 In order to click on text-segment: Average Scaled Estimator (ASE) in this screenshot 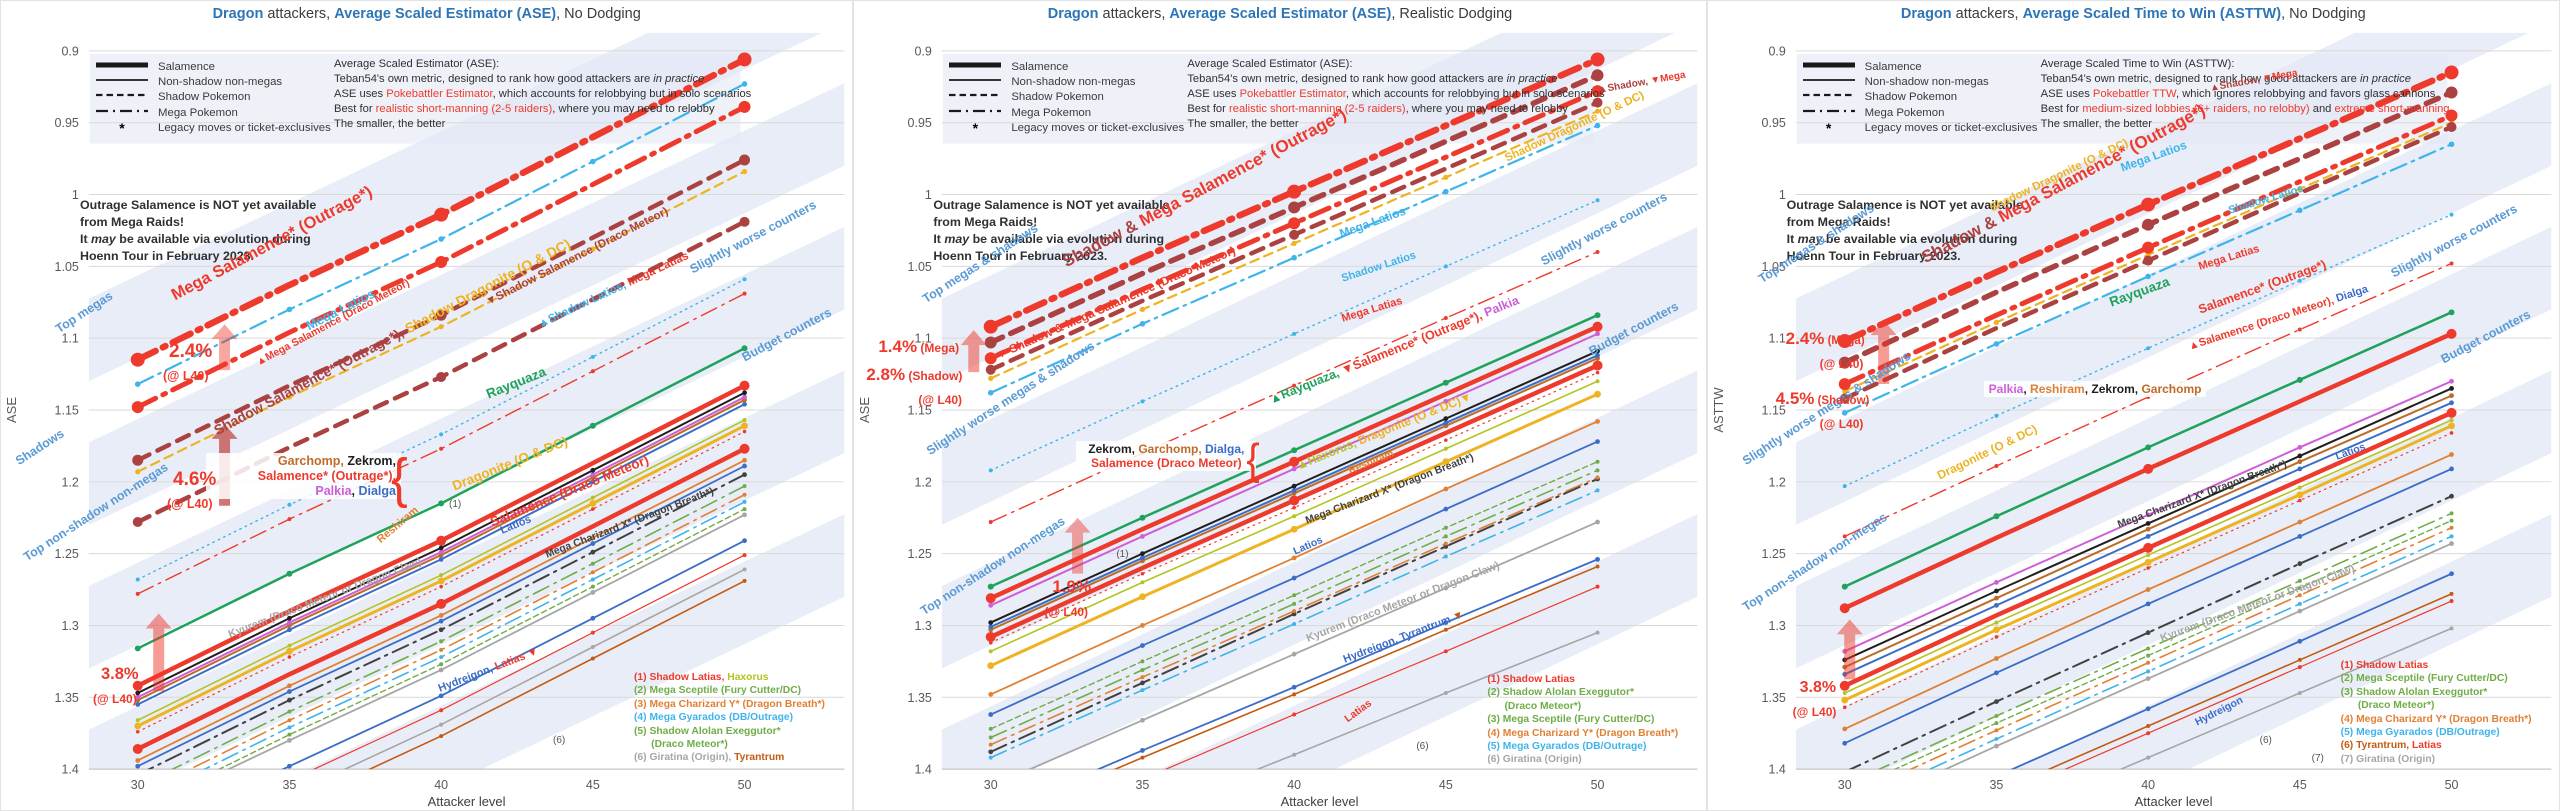, I will do `click(1280, 14)`.